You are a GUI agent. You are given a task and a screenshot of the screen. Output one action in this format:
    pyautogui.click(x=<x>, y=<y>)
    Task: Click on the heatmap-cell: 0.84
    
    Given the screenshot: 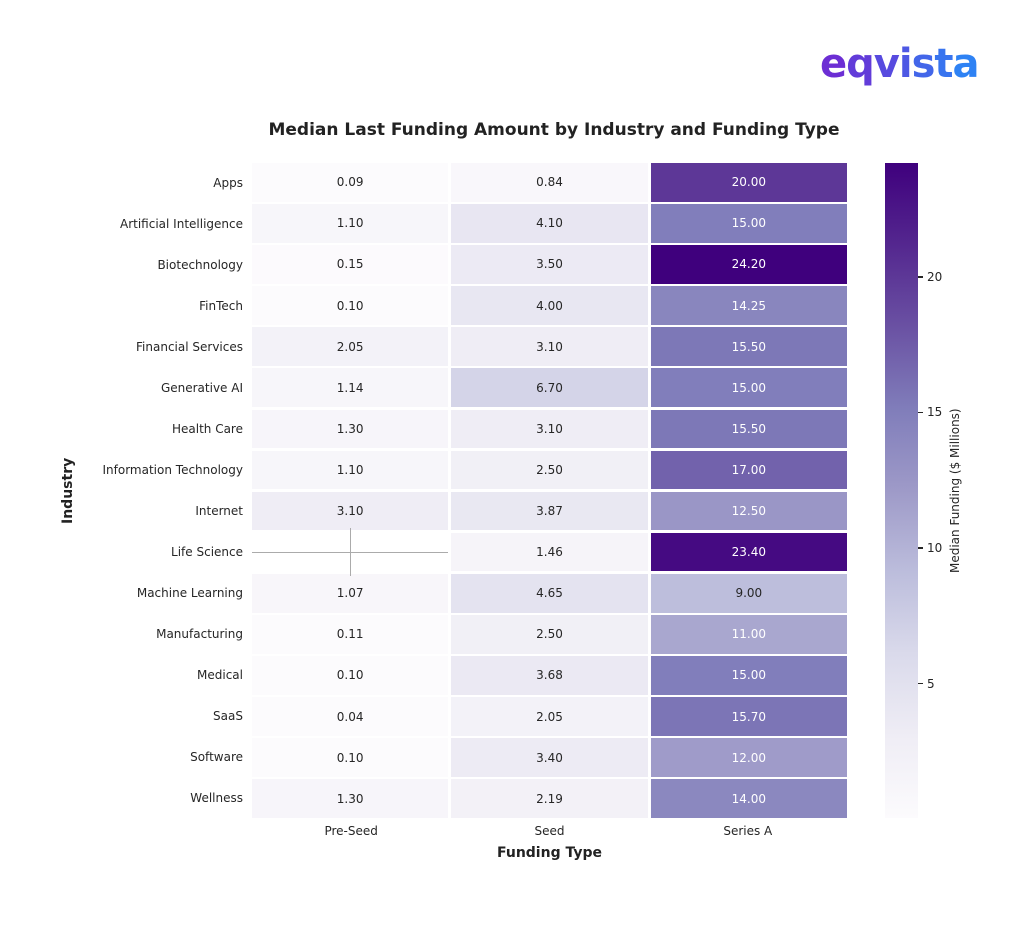 What is the action you would take?
    pyautogui.click(x=549, y=182)
    